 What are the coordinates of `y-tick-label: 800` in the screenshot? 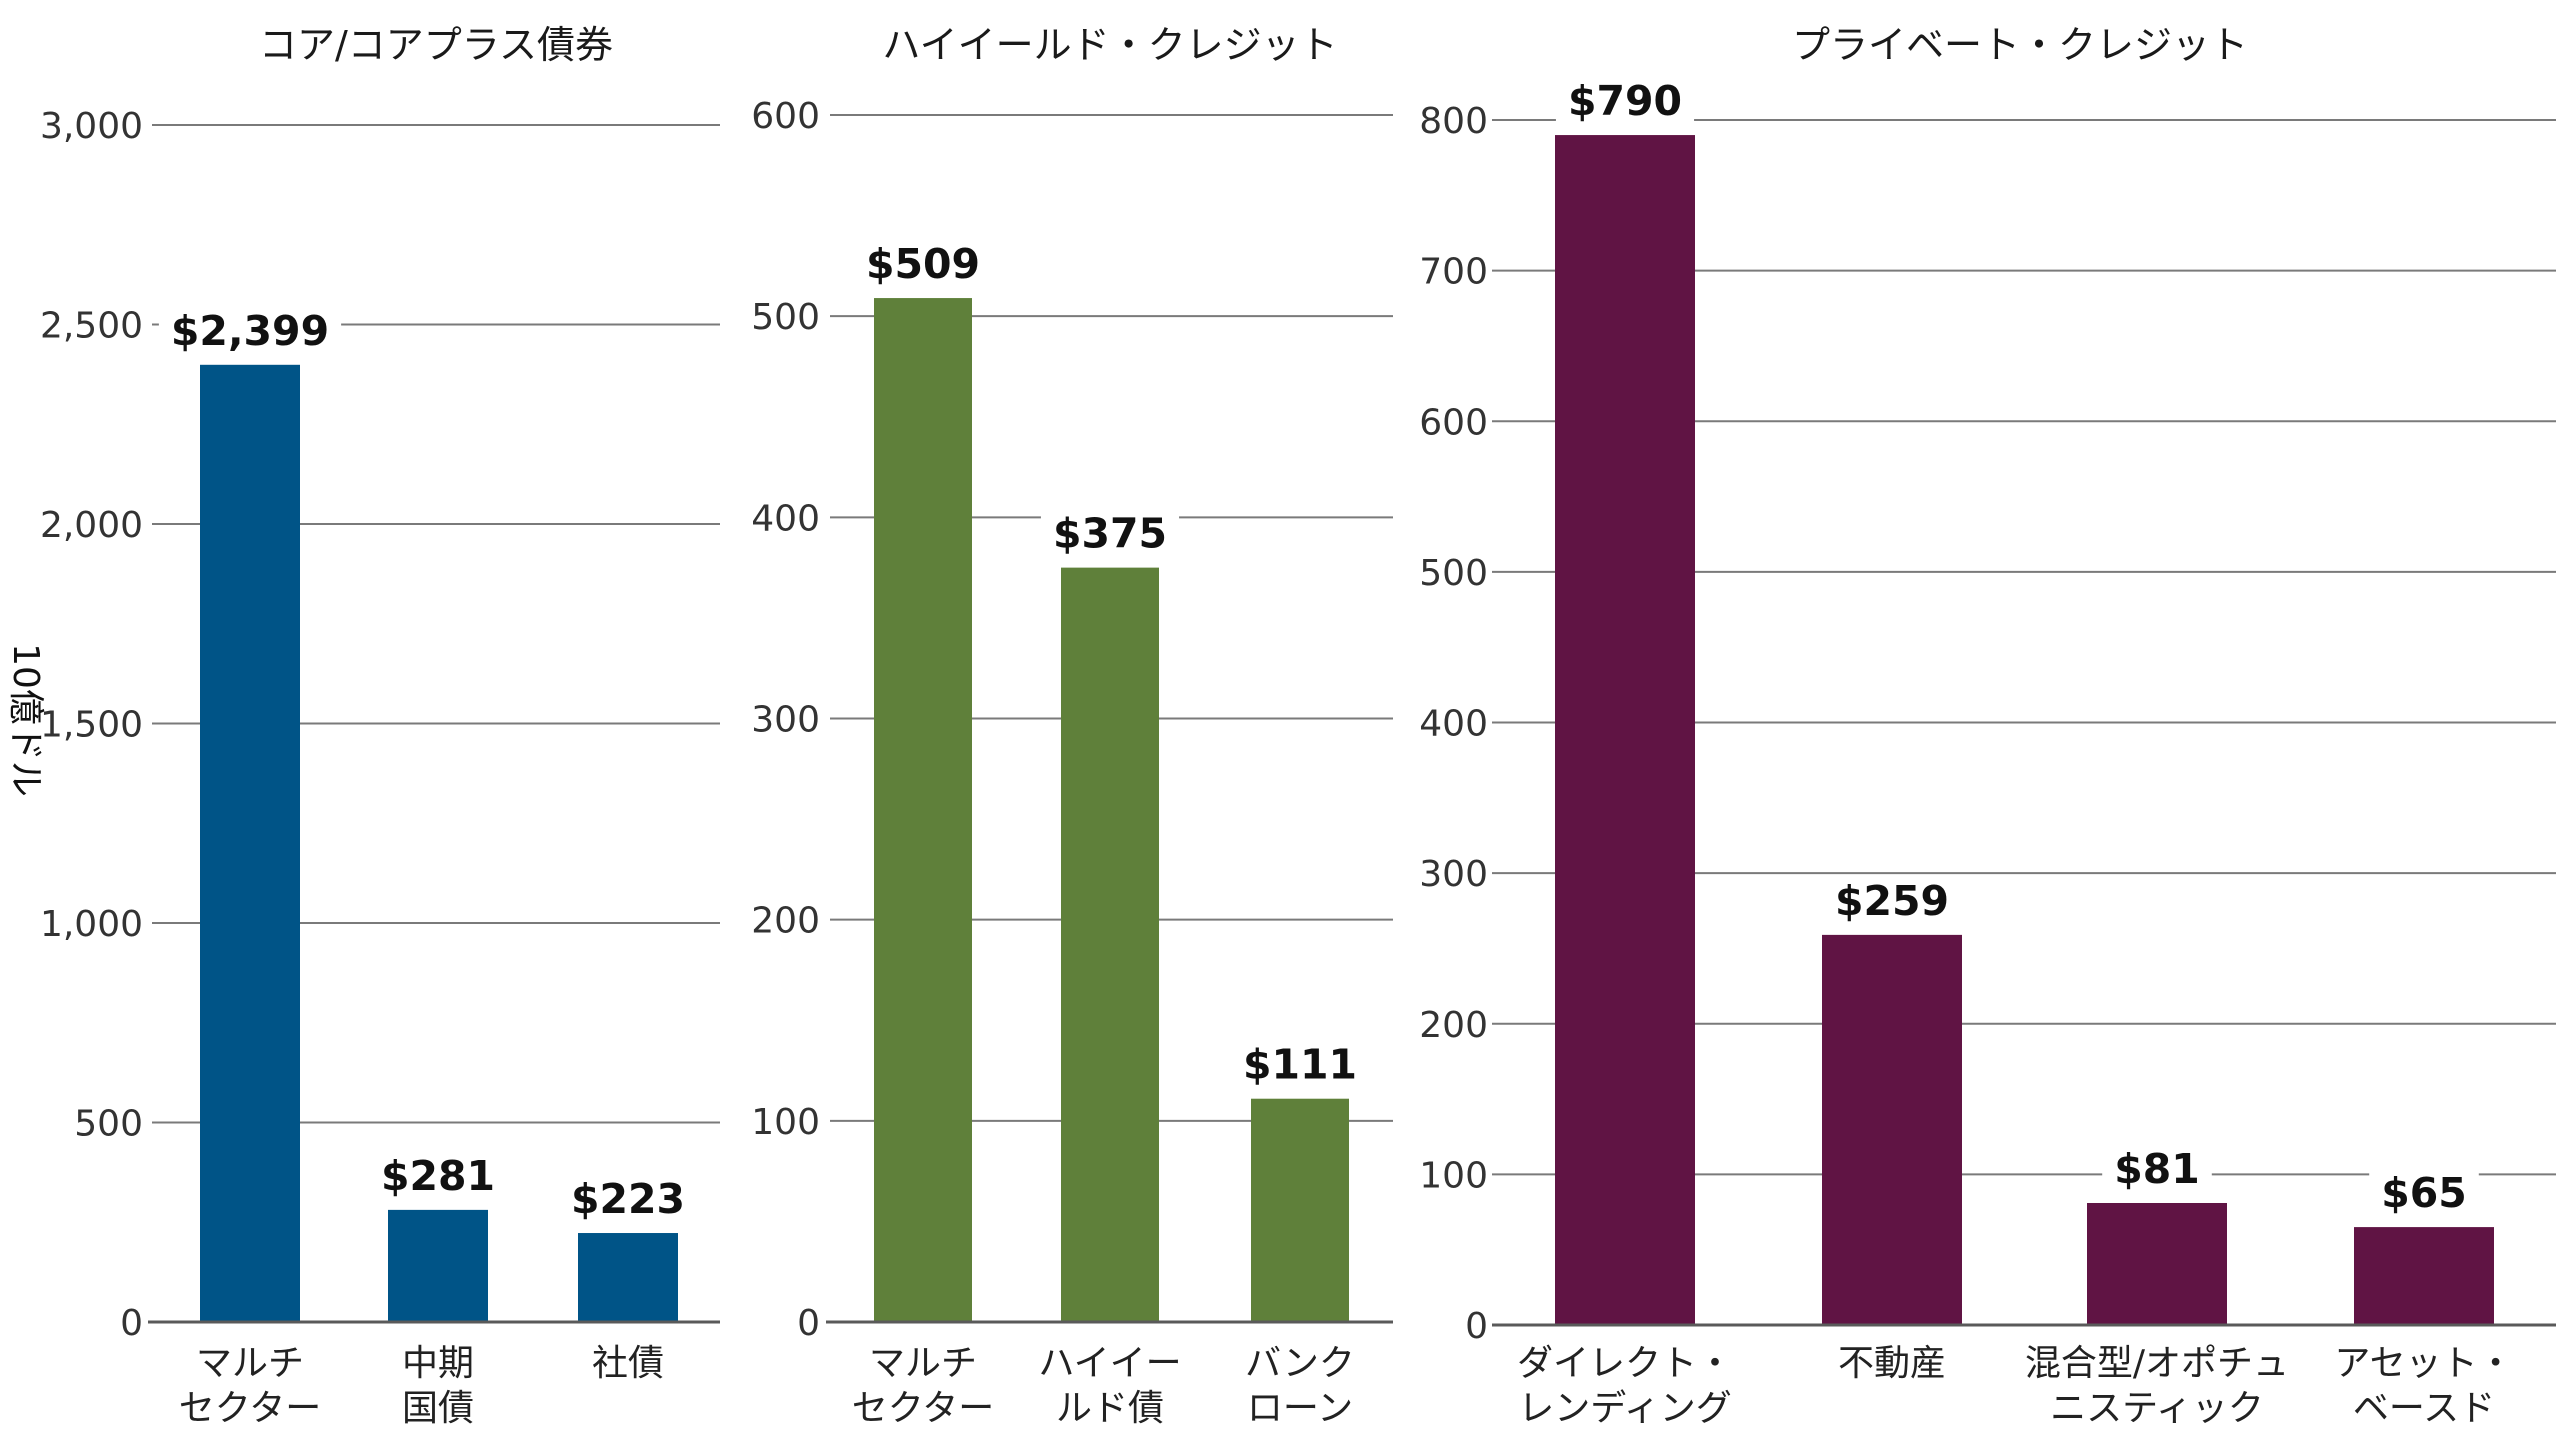 It's located at (1453, 121).